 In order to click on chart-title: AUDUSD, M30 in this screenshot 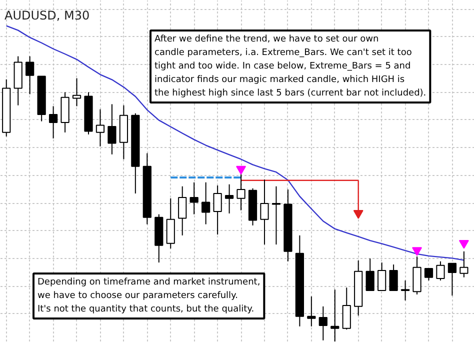, I will do `click(47, 15)`.